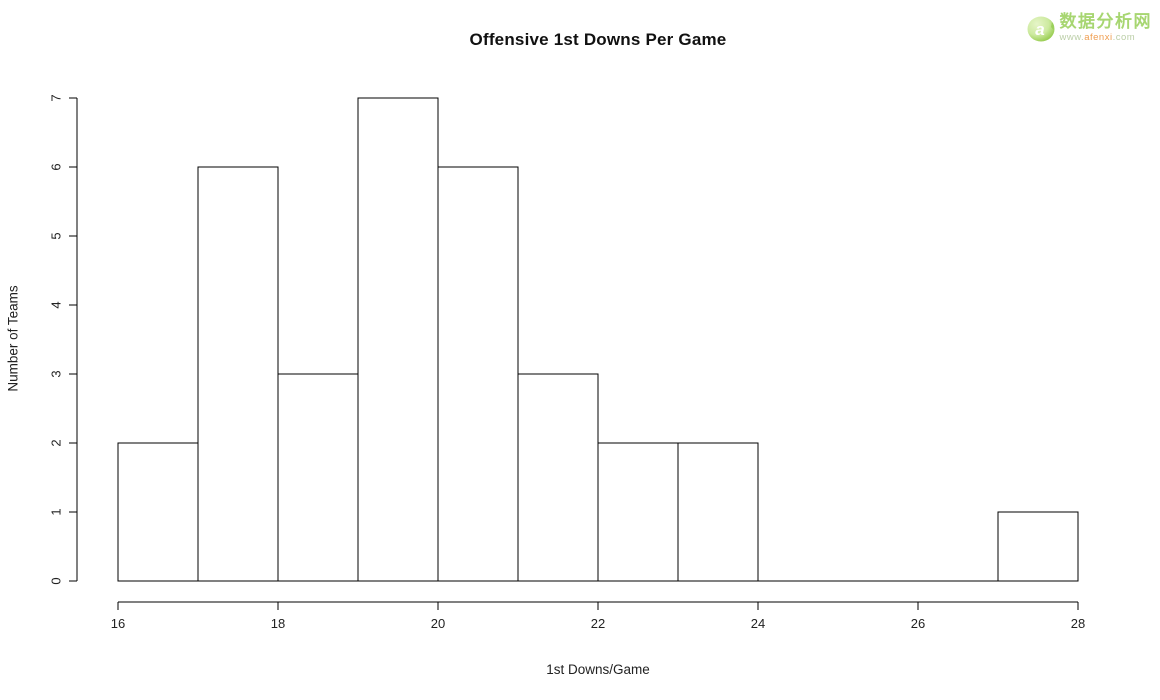 The width and height of the screenshot is (1160, 700). Describe the element at coordinates (438, 623) in the screenshot. I see `x-tick-label: 20` at that location.